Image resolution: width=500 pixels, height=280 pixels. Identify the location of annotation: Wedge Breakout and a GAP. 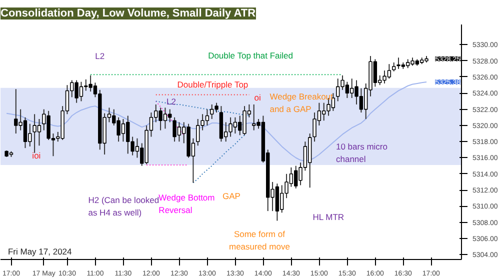
(302, 103).